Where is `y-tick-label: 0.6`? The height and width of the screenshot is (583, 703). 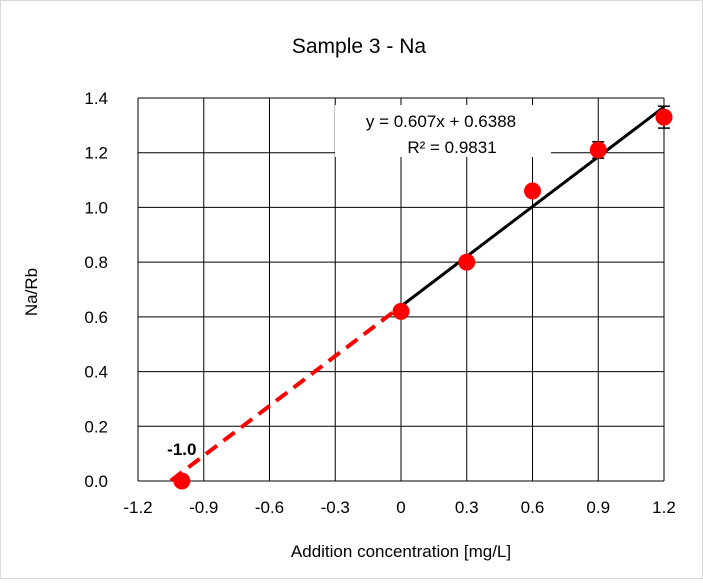 y-tick-label: 0.6 is located at coordinates (96, 317).